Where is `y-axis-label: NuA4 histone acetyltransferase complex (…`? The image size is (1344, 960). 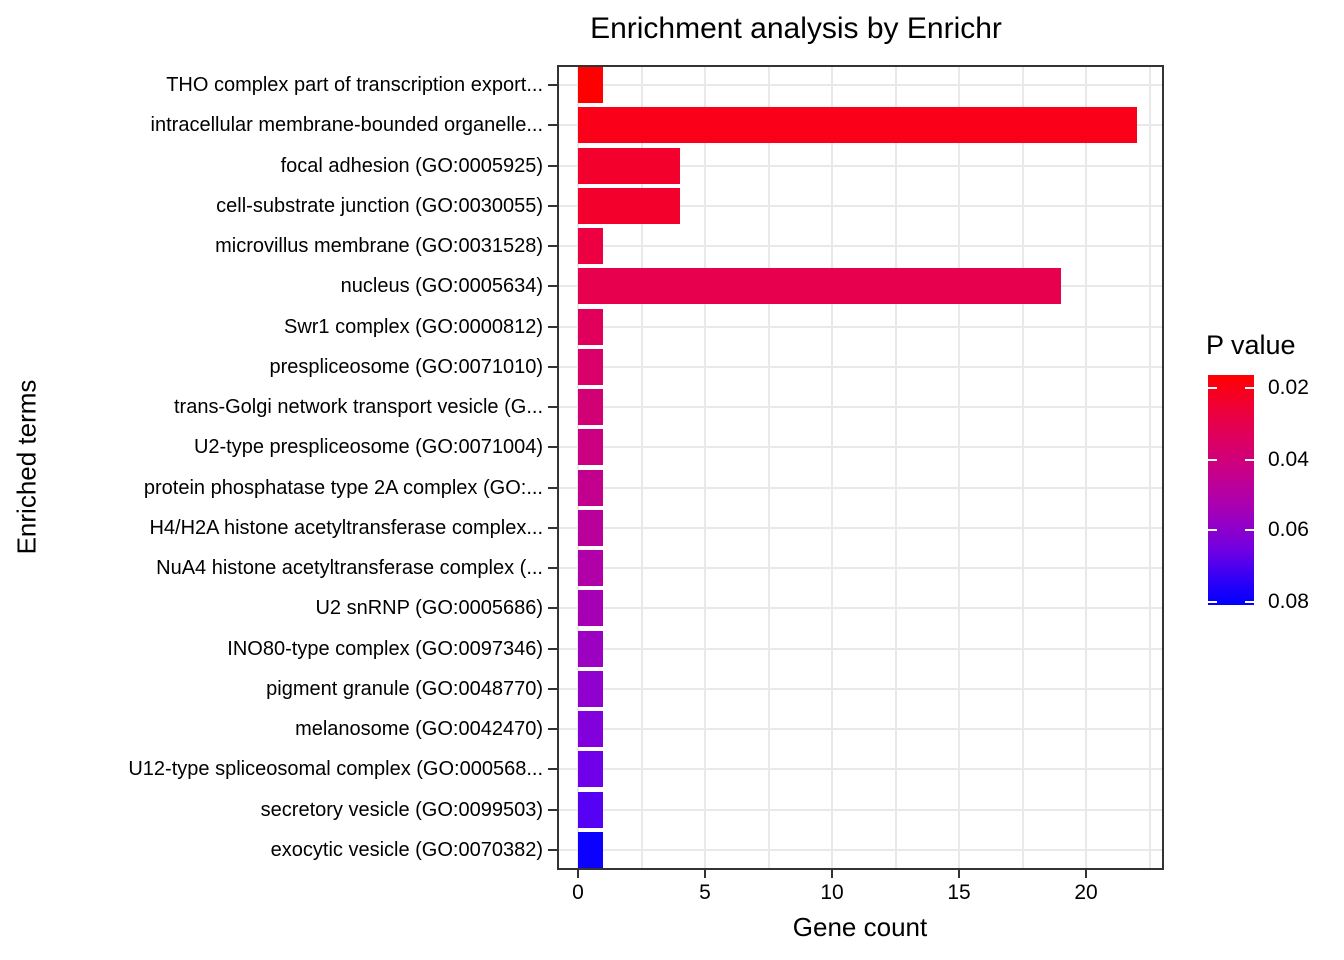 y-axis-label: NuA4 histone acetyltransferase complex (… is located at coordinates (349, 568).